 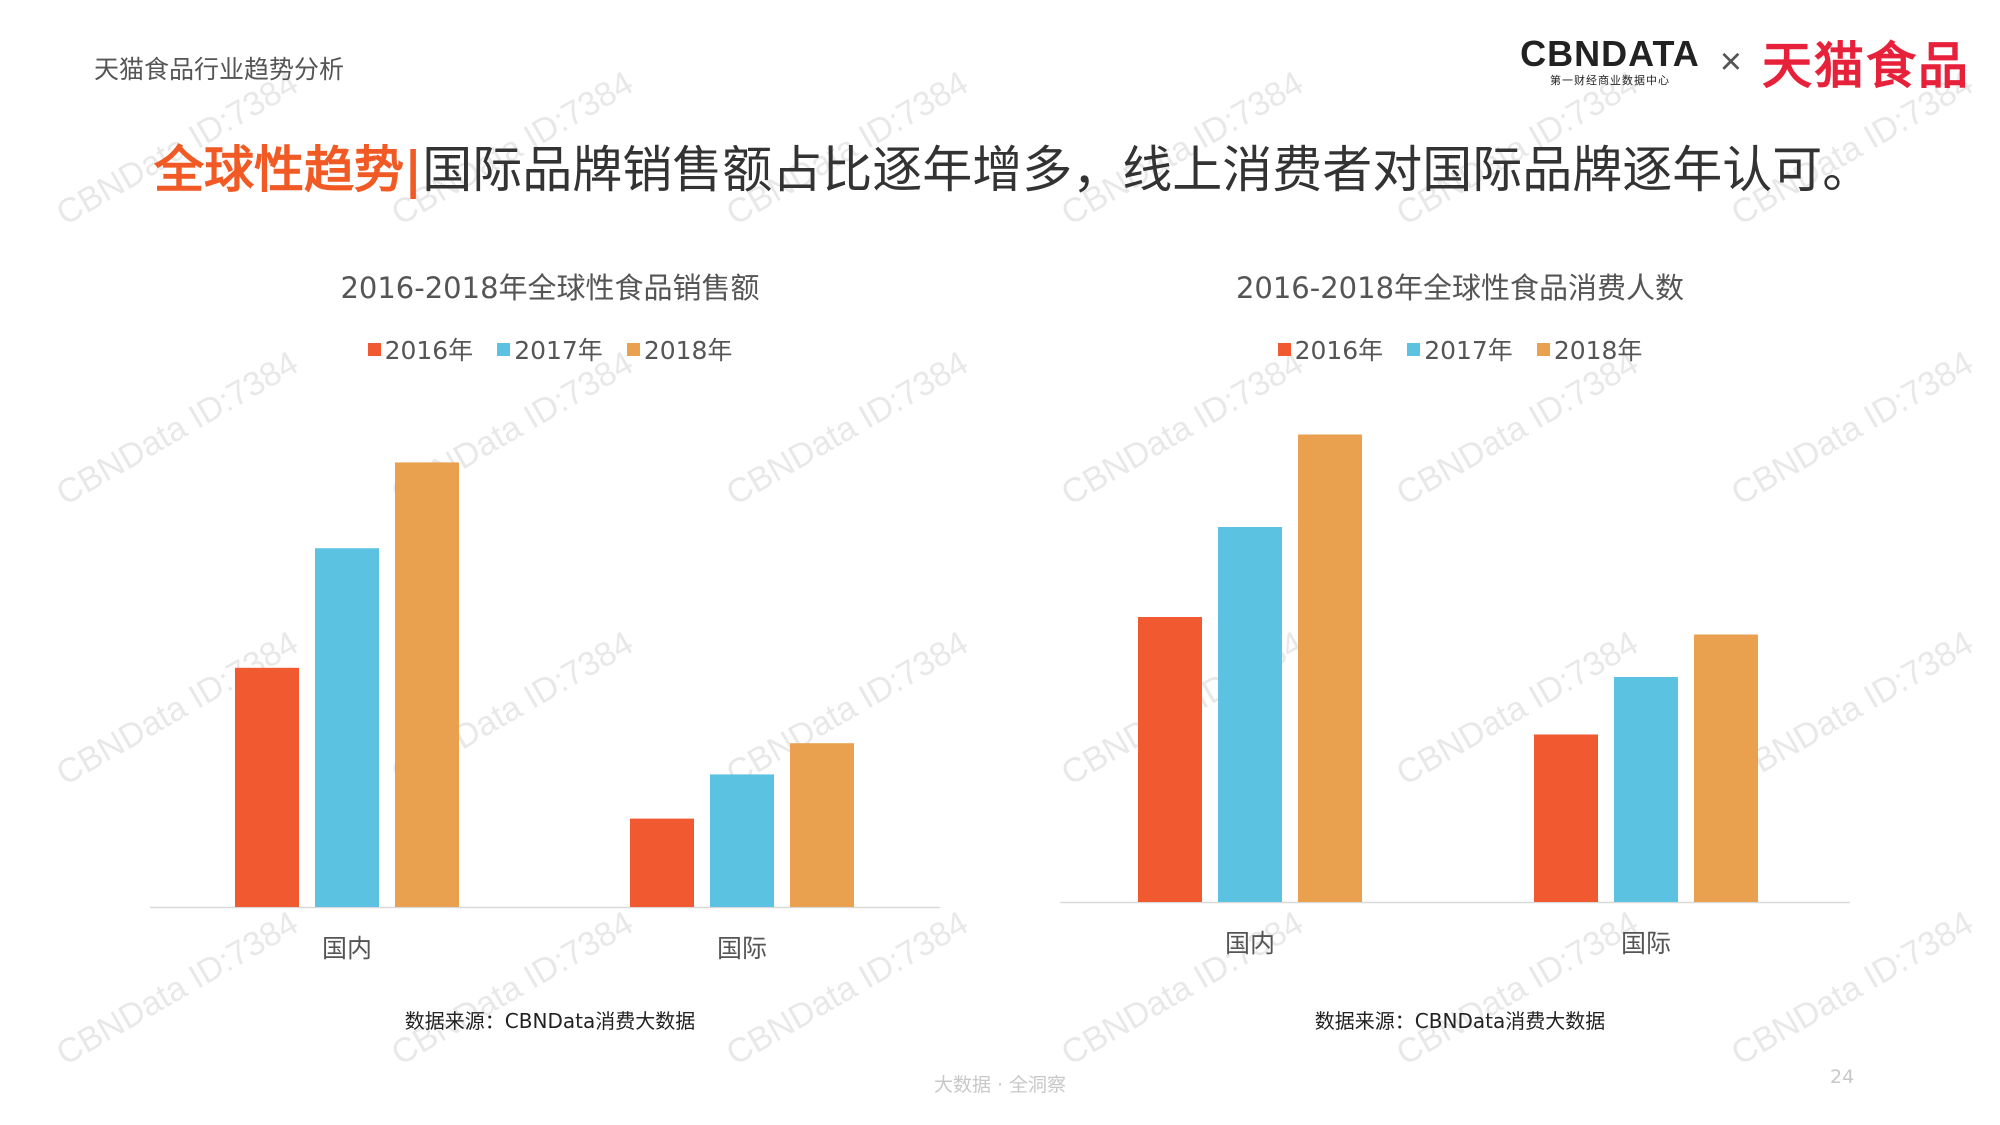 What do you see at coordinates (1745, 64) in the screenshot?
I see `brand-logos: CBNDATA 第一财经商业数据中心 × 天猫食品` at bounding box center [1745, 64].